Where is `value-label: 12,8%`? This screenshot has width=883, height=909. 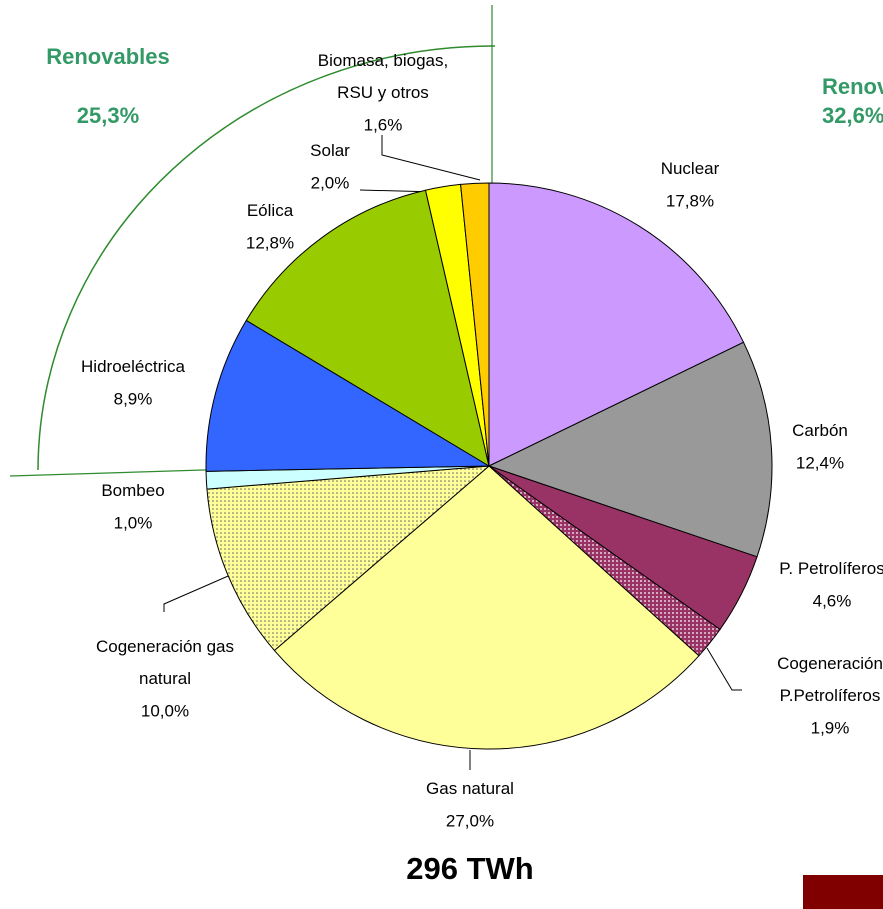 value-label: 12,8% is located at coordinates (270, 242).